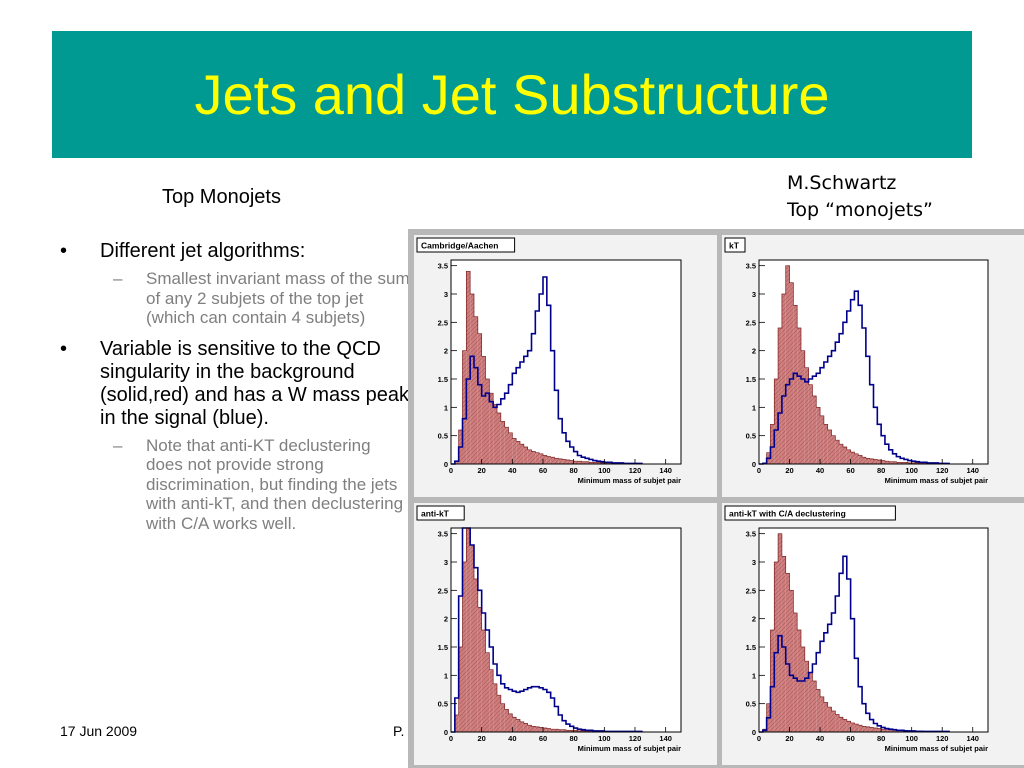 The width and height of the screenshot is (1024, 768). I want to click on credit-author: M.Schwartz, so click(842, 183).